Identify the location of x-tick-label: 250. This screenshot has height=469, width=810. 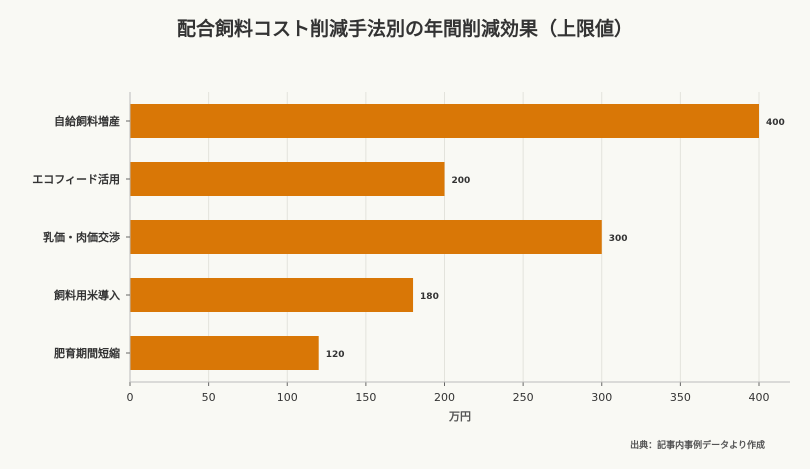
(523, 397).